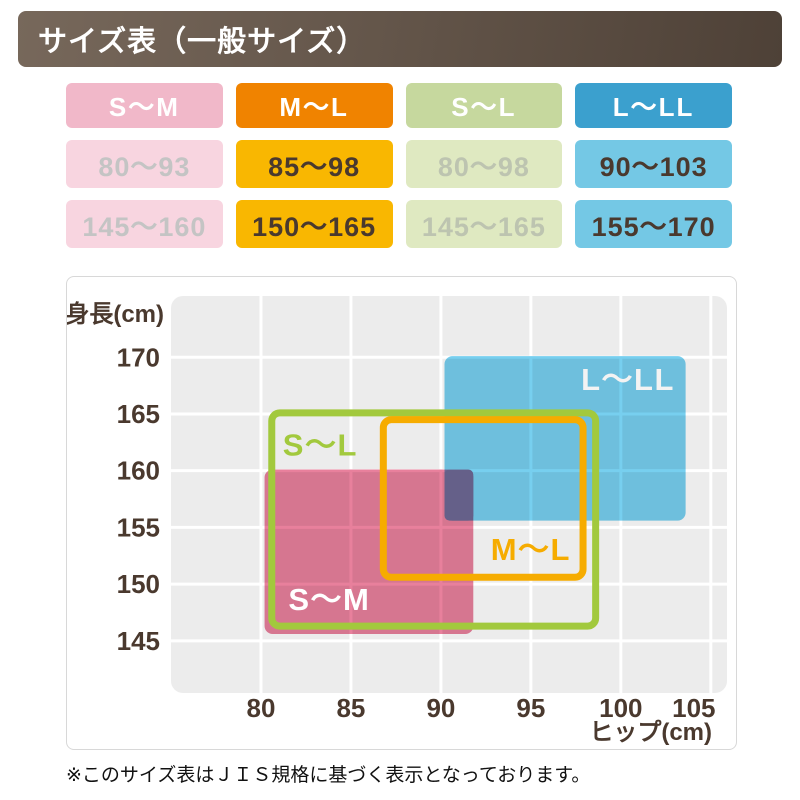  What do you see at coordinates (314, 224) in the screenshot?
I see `height-range-m-l: 150〜165` at bounding box center [314, 224].